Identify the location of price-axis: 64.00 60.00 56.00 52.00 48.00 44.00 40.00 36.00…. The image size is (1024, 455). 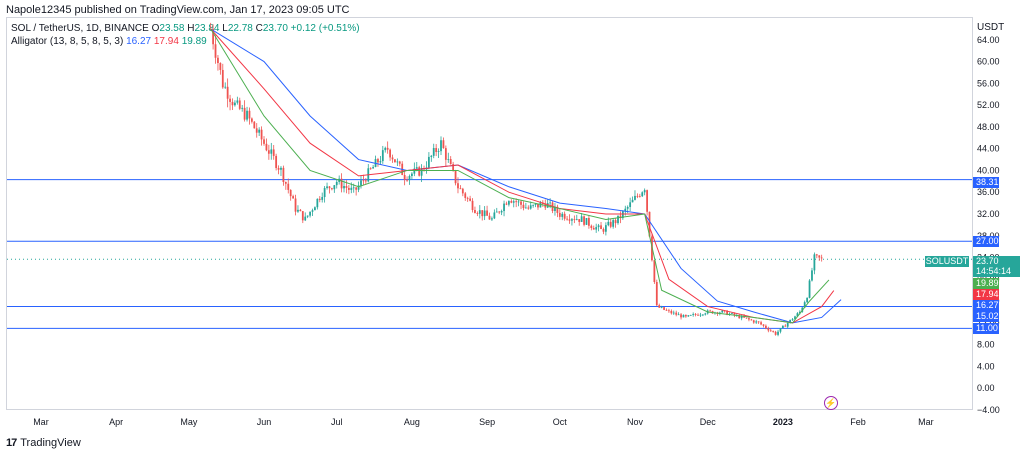
(988, 225).